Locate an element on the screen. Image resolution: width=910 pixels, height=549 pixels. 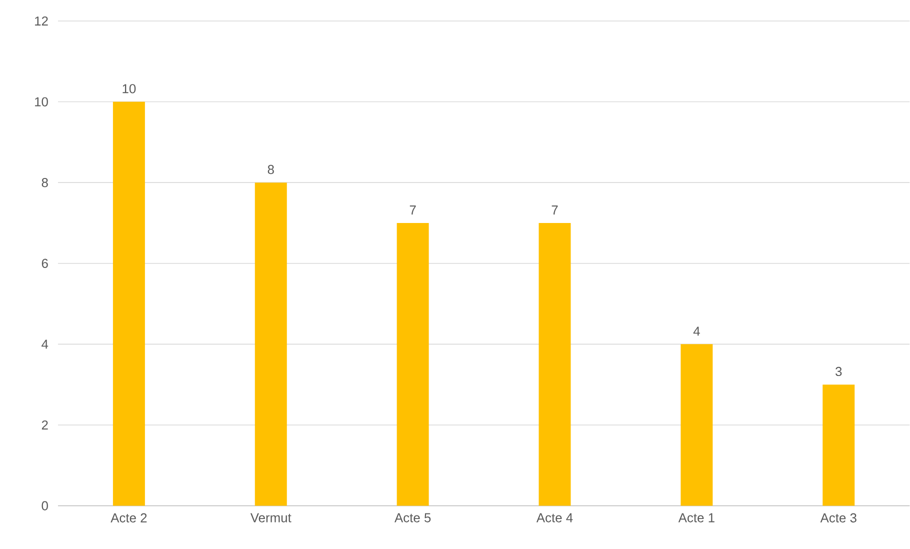
data-label: 10 is located at coordinates (129, 89).